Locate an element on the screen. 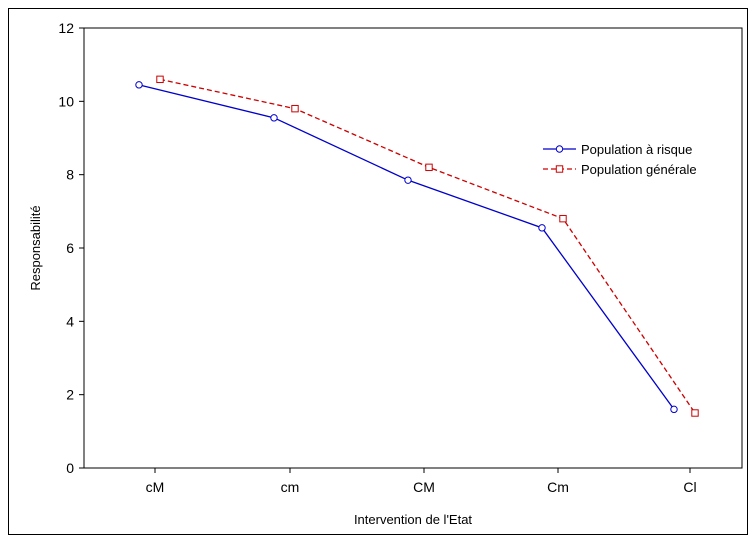 The height and width of the screenshot is (537, 756). x-tick-label: cM is located at coordinates (155, 487).